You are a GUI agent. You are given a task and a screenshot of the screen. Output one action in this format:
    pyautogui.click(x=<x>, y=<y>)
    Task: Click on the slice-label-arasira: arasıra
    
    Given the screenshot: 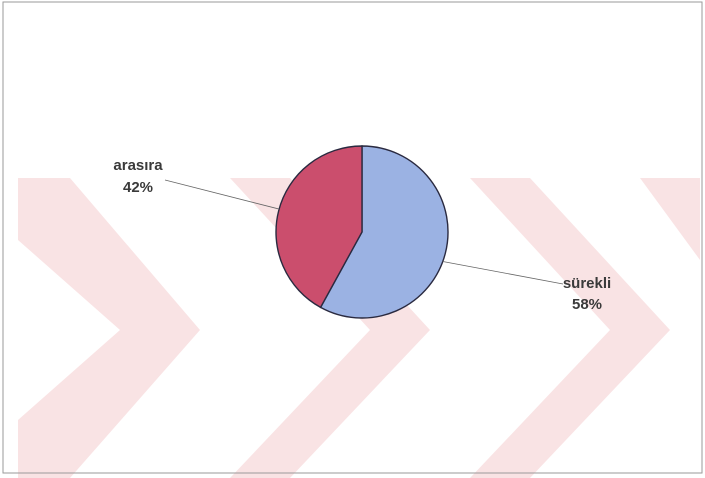 What is the action you would take?
    pyautogui.click(x=138, y=165)
    